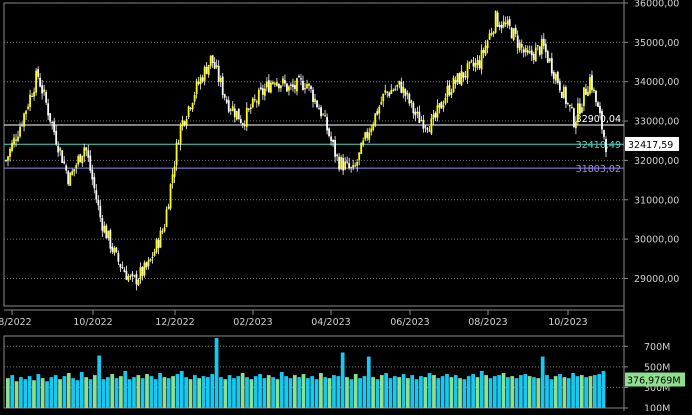  What do you see at coordinates (92, 322) in the screenshot?
I see `x-tick-label: 10/2022` at bounding box center [92, 322].